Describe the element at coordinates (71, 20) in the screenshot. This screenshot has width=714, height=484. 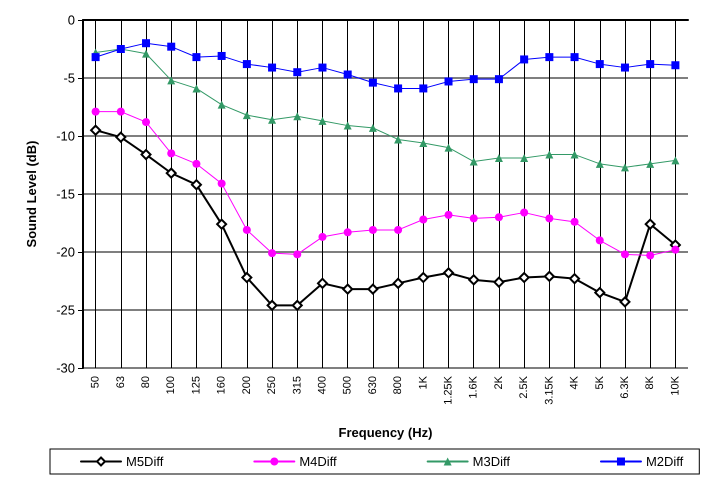
I see `y-tick-label: 0` at that location.